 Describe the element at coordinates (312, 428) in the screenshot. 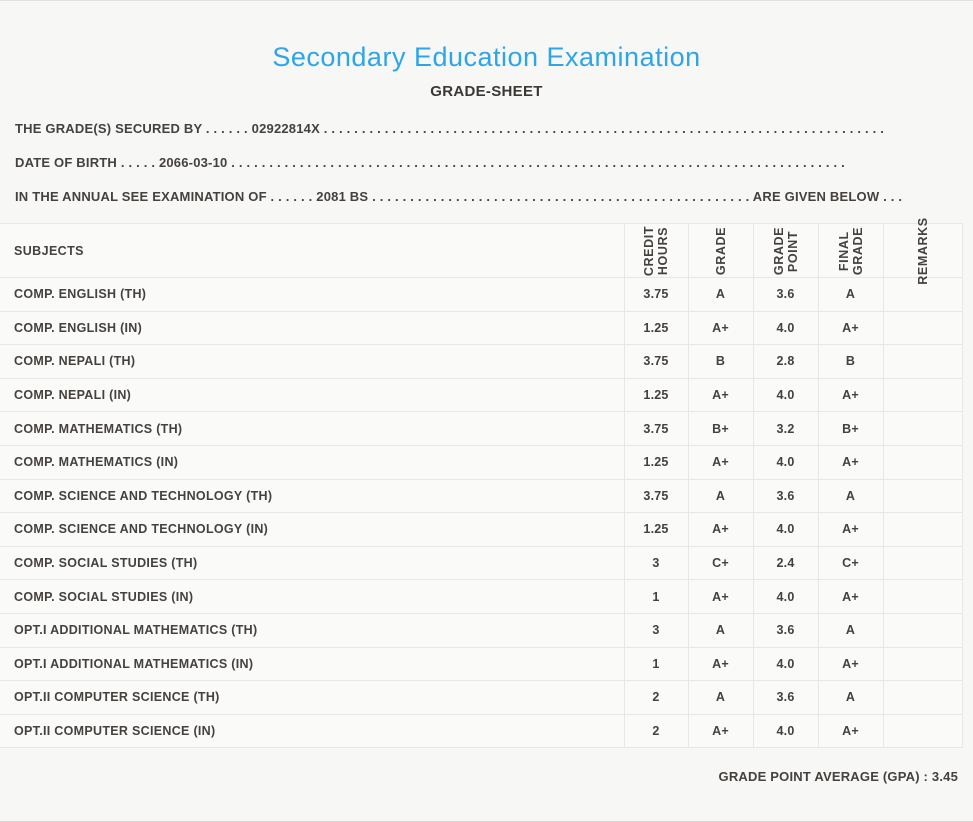

I see `subject-cell: COMP. MATHEMATICS (TH)` at that location.